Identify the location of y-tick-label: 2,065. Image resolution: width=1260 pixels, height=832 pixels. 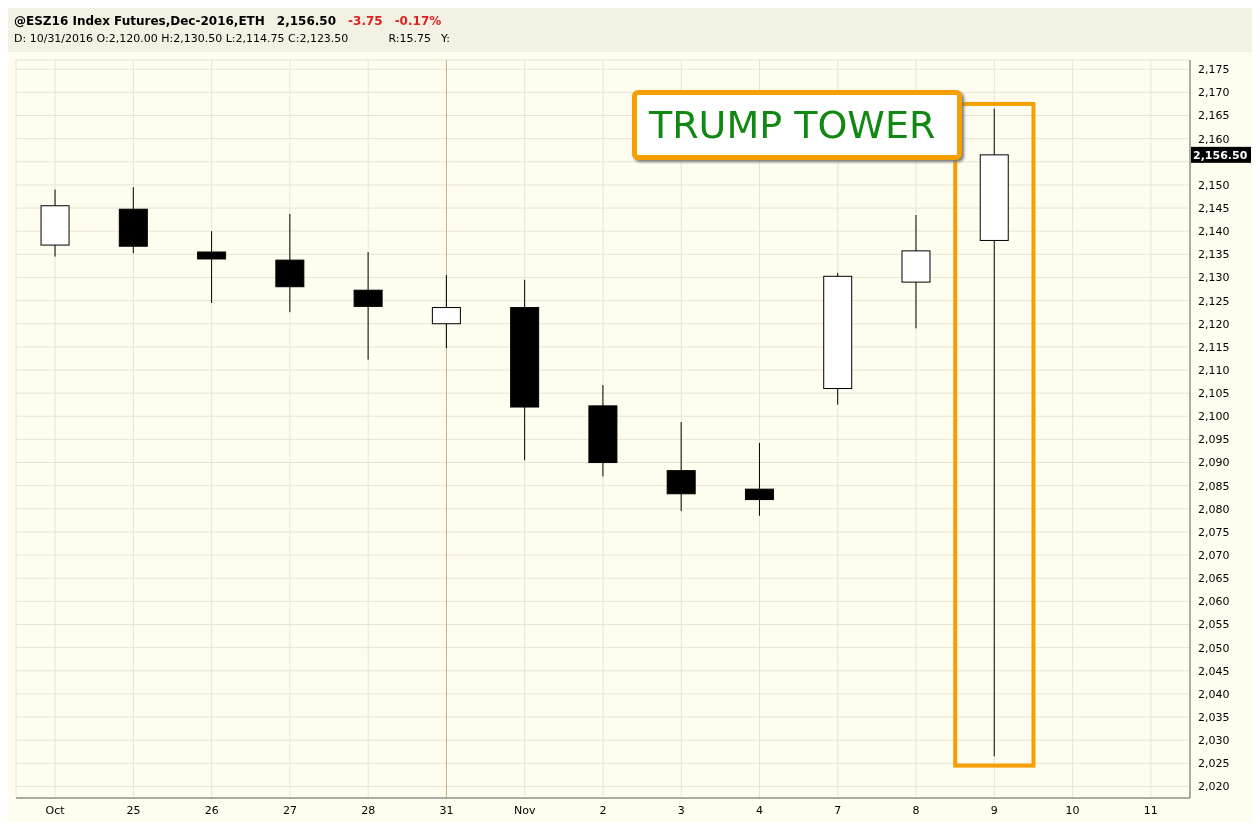
(1214, 579).